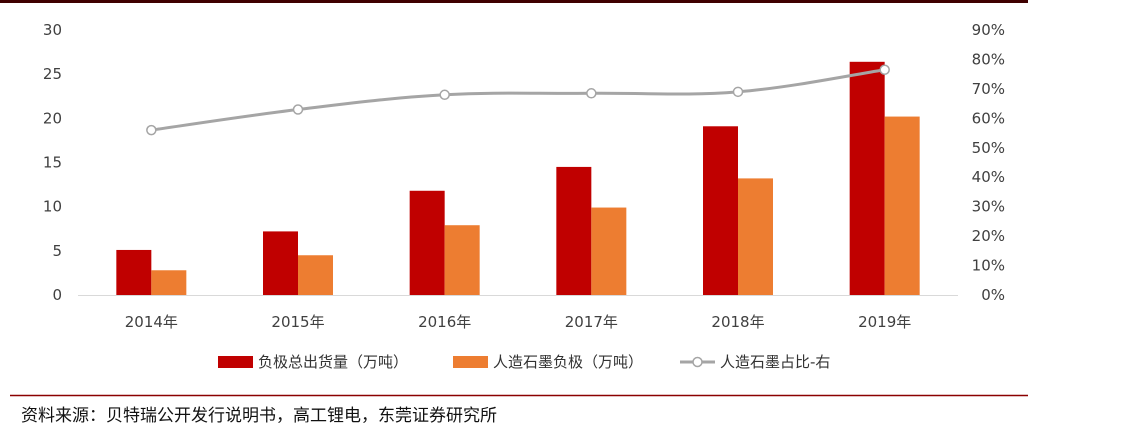 This screenshot has height=435, width=1128. Describe the element at coordinates (151, 322) in the screenshot. I see `x-tick-label: 2014年` at that location.